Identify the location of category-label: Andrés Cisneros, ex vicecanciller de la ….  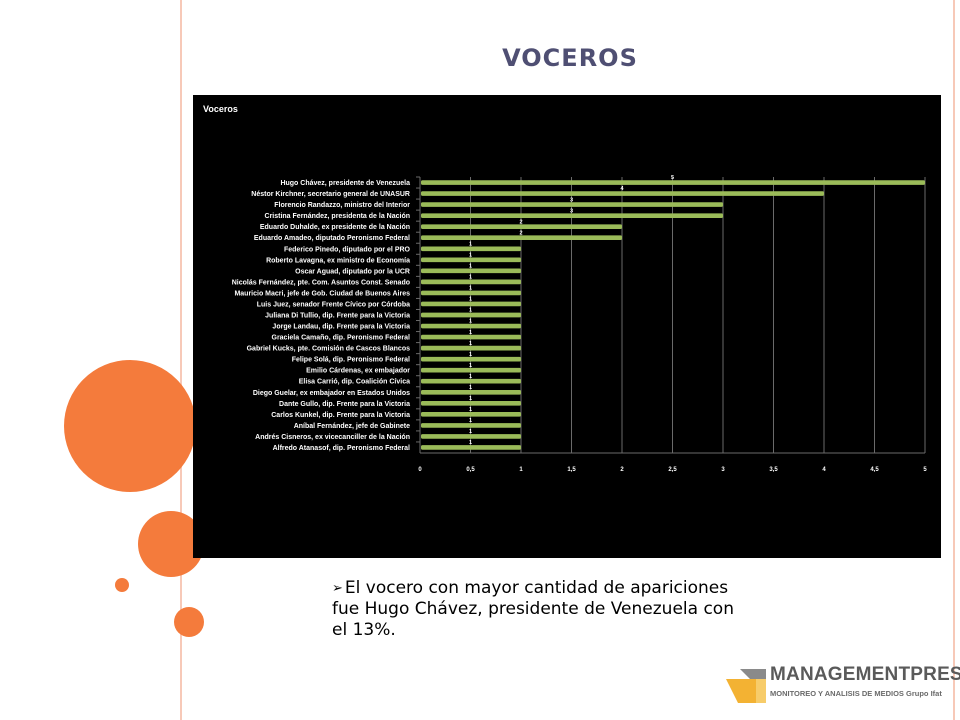
(332, 437).